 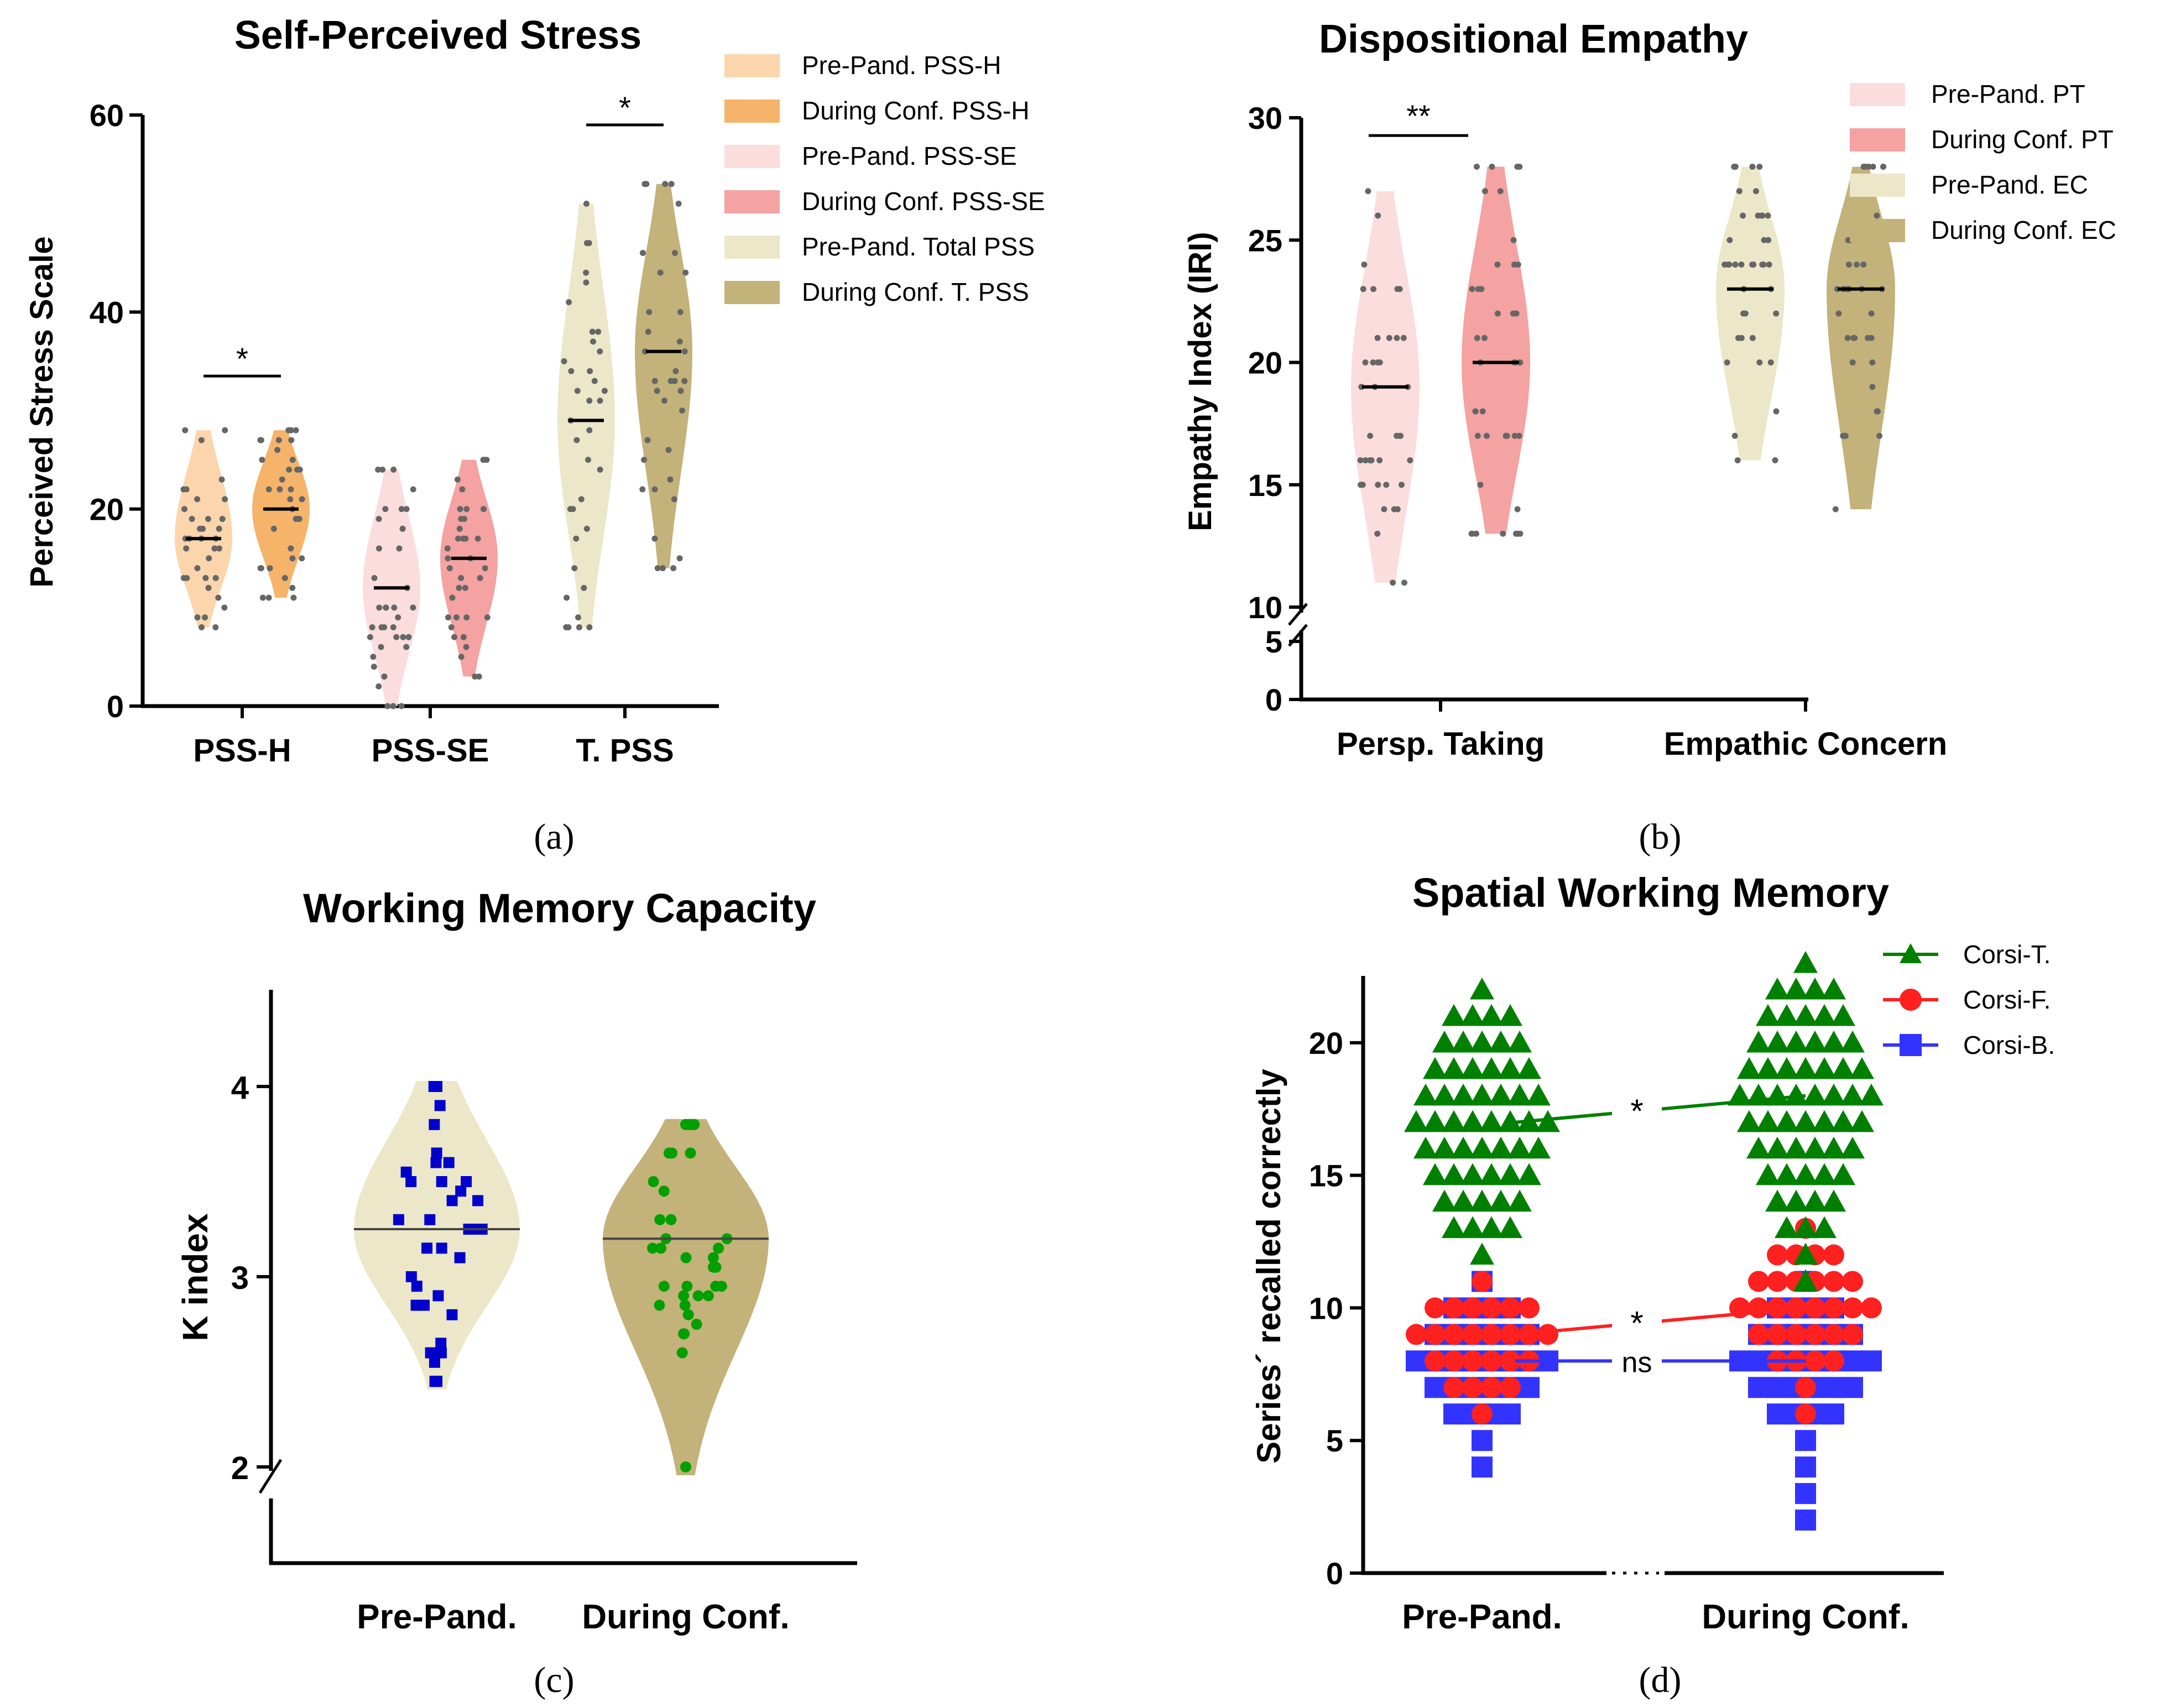 I want to click on chart-title: Dispositional Empathy, so click(x=1533, y=39).